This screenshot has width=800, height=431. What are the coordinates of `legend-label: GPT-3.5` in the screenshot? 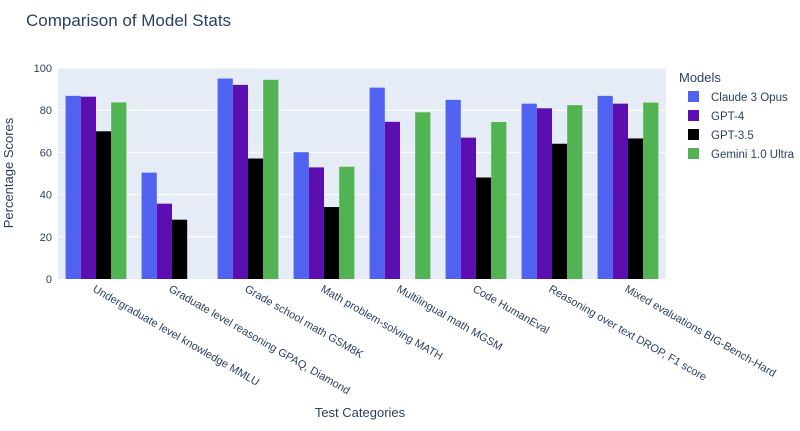 It's located at (732, 136).